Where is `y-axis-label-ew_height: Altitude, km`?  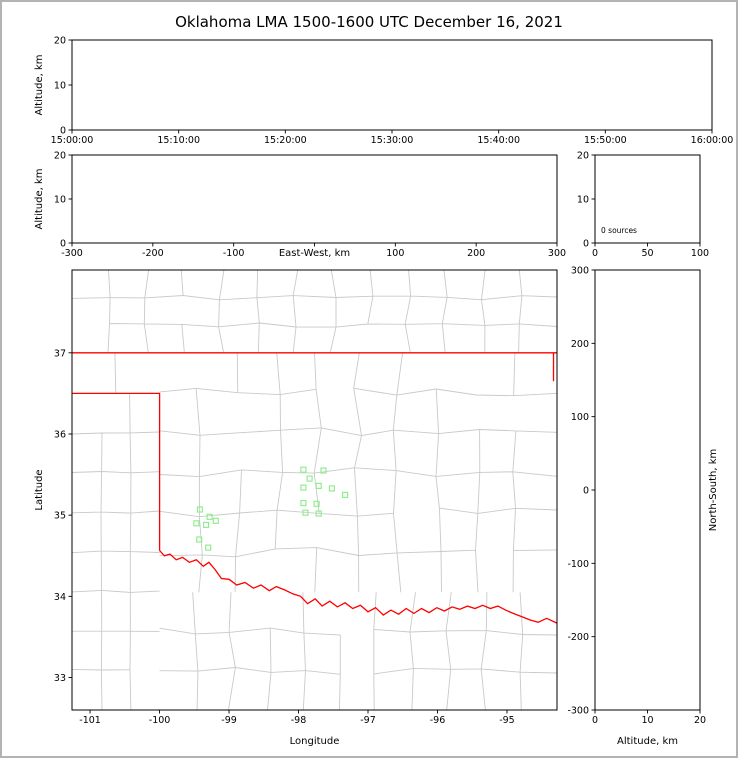 y-axis-label-ew_height: Altitude, km is located at coordinates (39, 199).